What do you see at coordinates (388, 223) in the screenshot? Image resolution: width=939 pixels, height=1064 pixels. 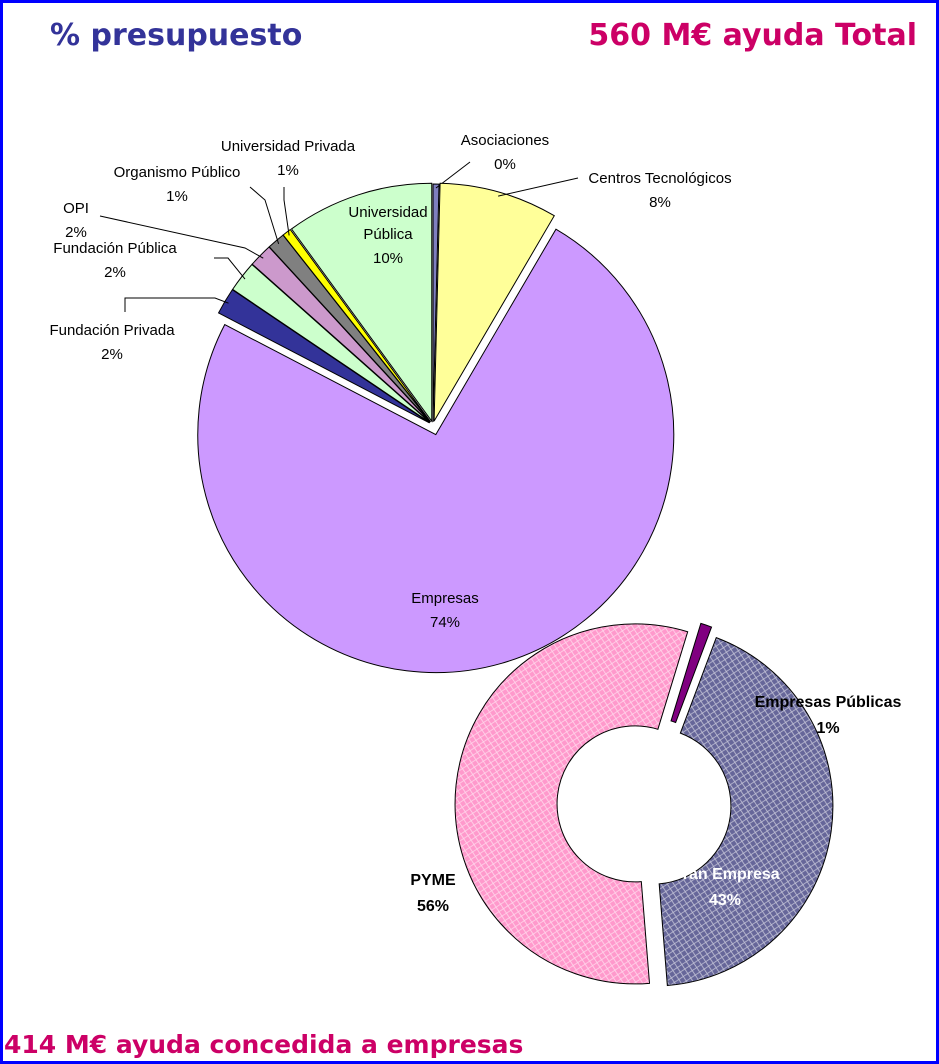 I see `slice-name: Universidad Pública` at bounding box center [388, 223].